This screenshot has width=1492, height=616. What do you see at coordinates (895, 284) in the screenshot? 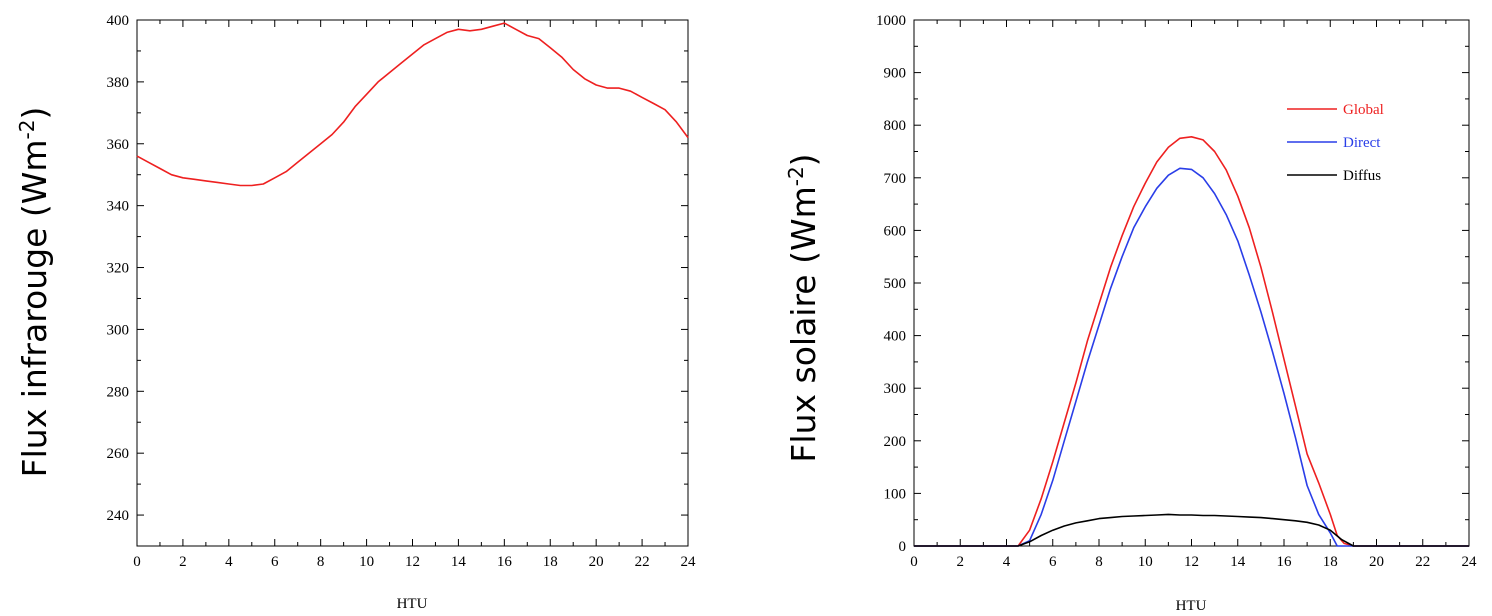
I see `y-tick-label: 500` at bounding box center [895, 284].